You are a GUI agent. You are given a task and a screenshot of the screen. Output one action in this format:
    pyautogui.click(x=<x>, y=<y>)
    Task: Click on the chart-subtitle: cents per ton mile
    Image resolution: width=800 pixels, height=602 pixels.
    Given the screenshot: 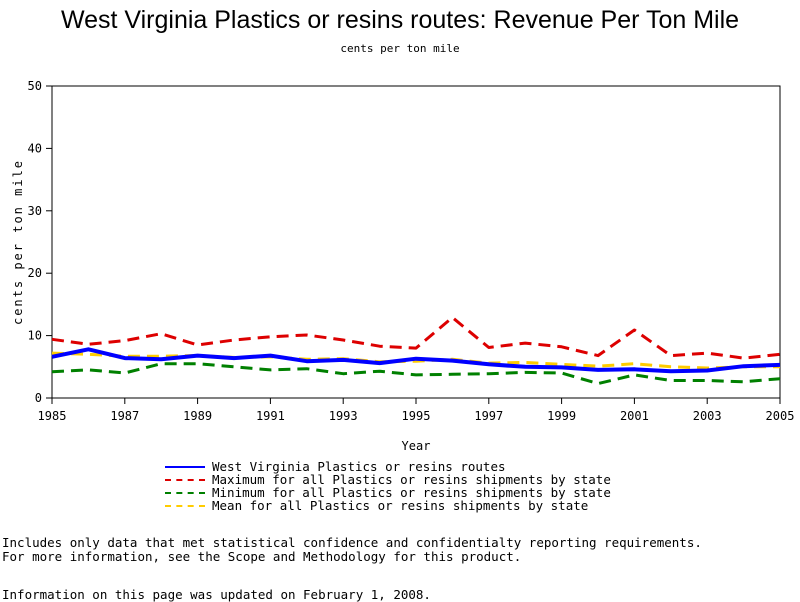 What is the action you would take?
    pyautogui.click(x=400, y=48)
    